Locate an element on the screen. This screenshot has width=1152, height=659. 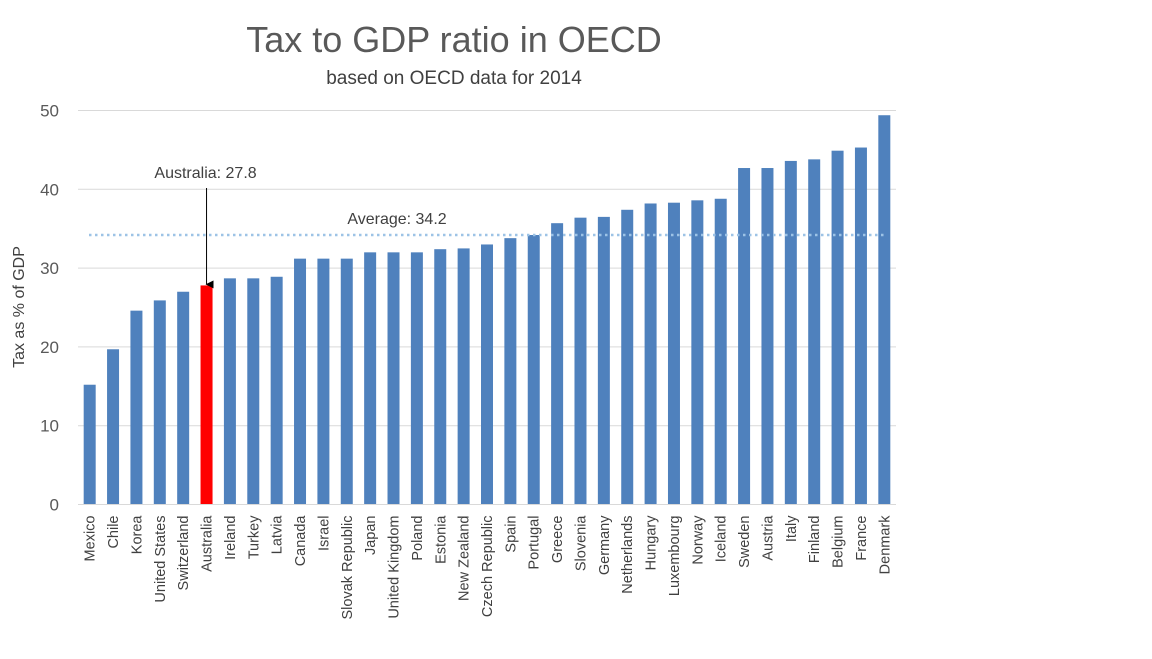
bar-netherlands is located at coordinates (627, 357).